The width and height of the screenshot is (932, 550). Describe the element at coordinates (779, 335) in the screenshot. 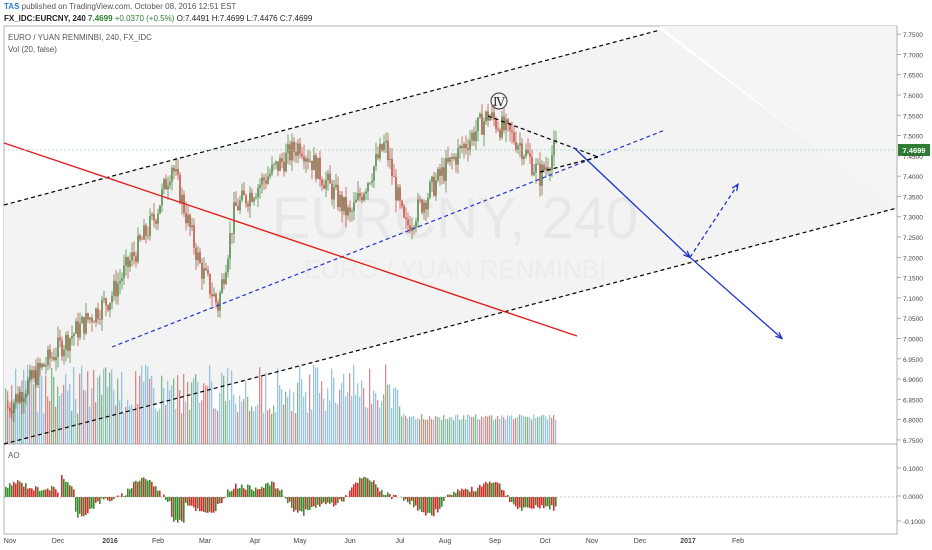

I see `projection-arrow-final-head` at that location.